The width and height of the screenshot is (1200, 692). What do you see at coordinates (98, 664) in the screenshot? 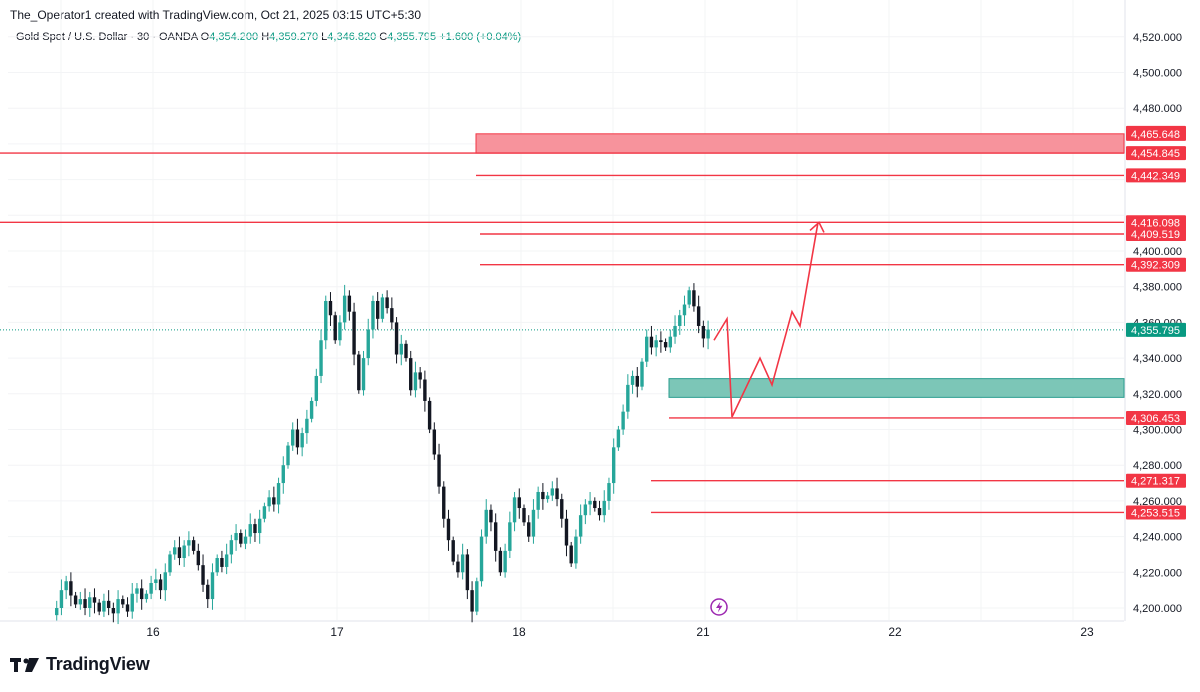
I see `tradingview-brand: TradingView` at bounding box center [98, 664].